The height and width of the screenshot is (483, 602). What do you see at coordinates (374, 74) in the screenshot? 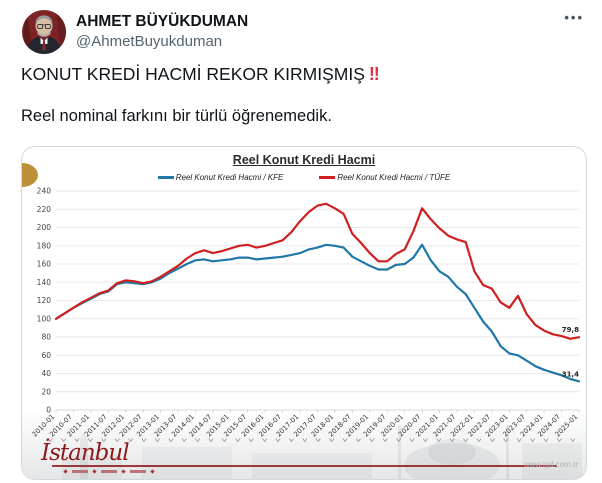
I see `double-exclamation-emoji: ‼` at bounding box center [374, 74].